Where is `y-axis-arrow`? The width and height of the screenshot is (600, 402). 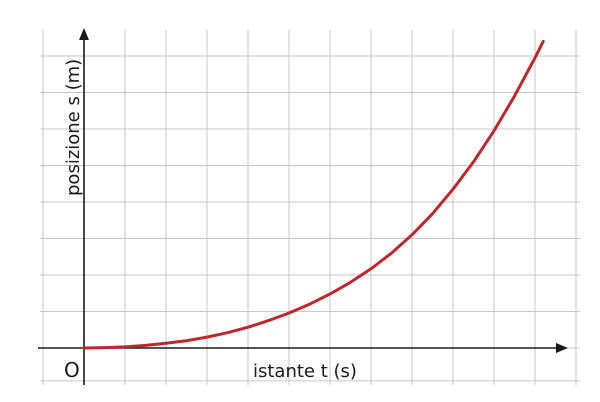
y-axis-arrow is located at coordinates (84, 34).